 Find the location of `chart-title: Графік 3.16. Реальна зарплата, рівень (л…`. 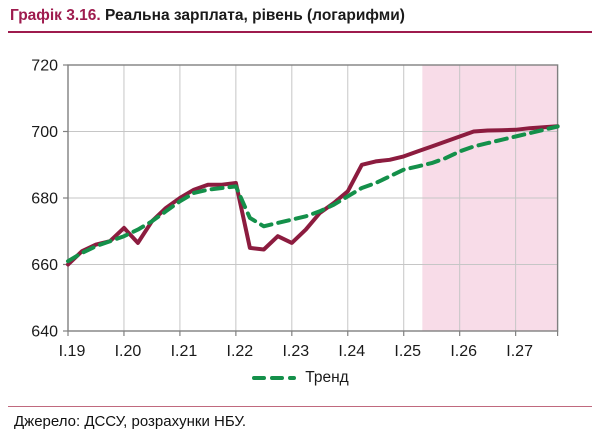

chart-title: Графік 3.16. Реальна зарплата, рівень (л… is located at coordinates (301, 16).